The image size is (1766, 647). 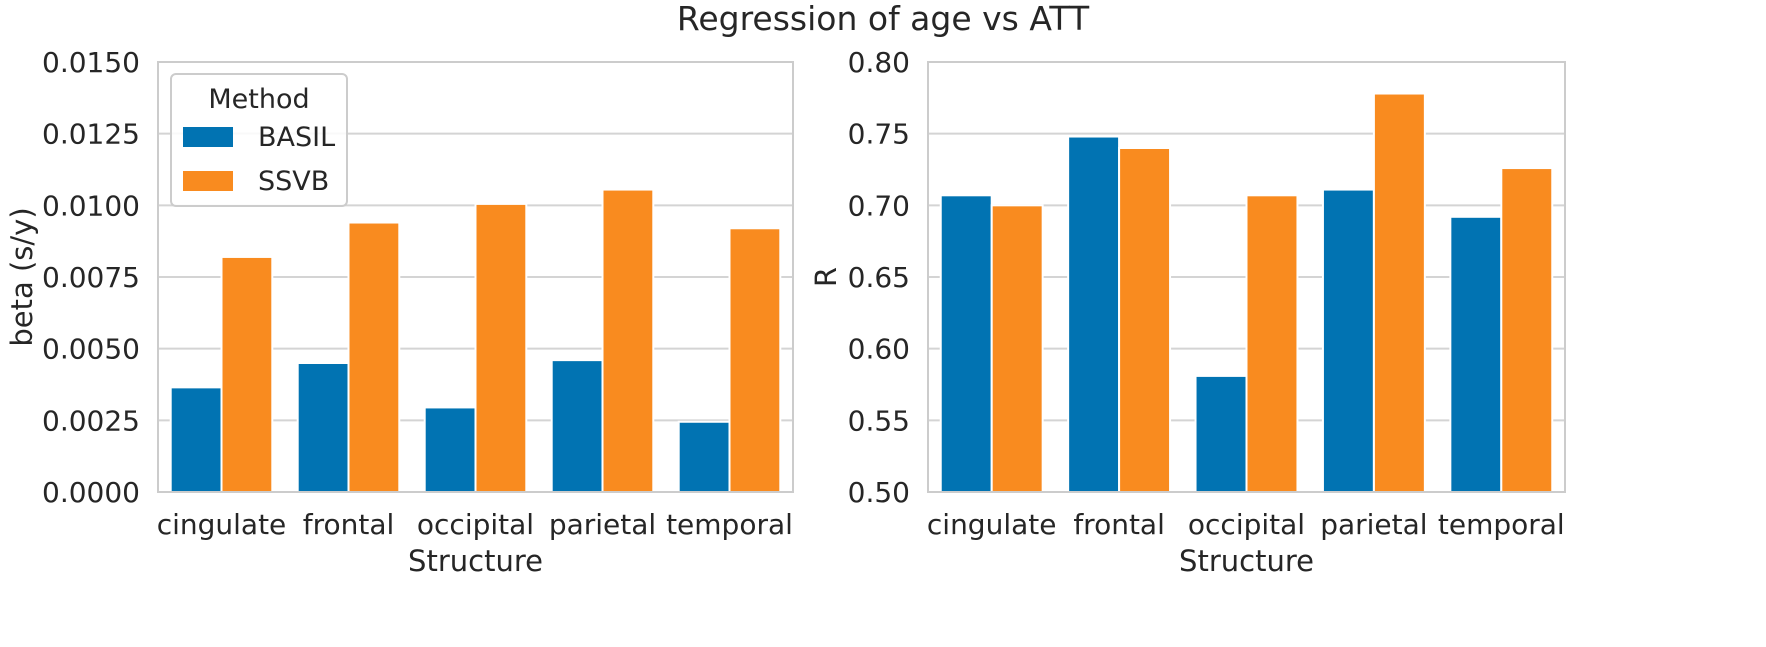 I want to click on y-tick-label: 0.0025, so click(x=91, y=420).